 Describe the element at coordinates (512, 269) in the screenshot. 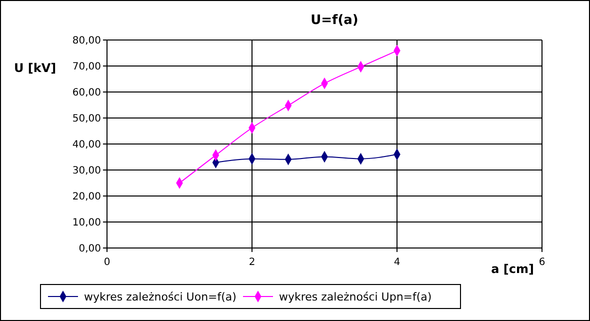

I see `x-axis-title: a [cm]` at that location.